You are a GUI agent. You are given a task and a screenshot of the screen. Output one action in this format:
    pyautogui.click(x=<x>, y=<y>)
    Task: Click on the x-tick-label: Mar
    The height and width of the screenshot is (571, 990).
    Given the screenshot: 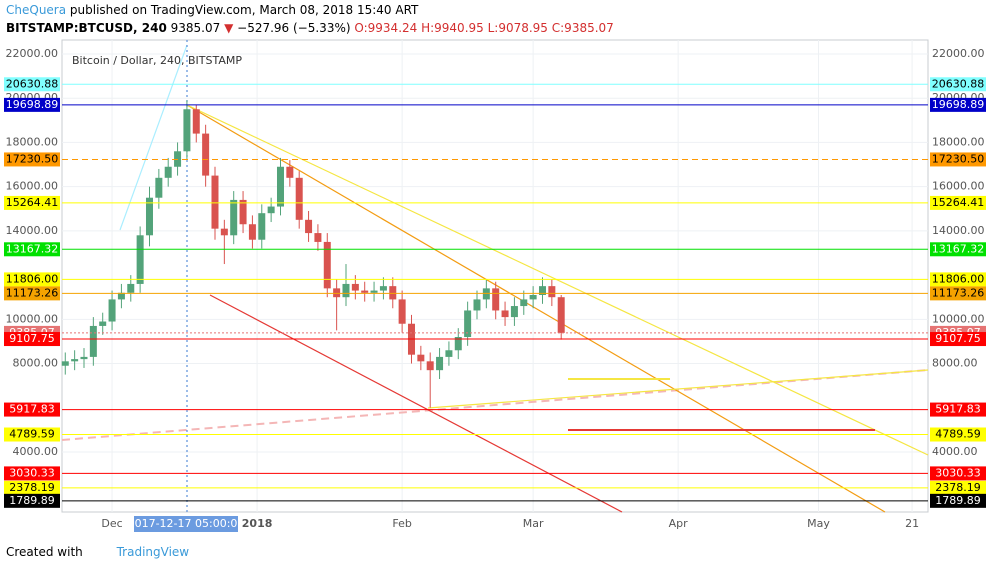 What is the action you would take?
    pyautogui.click(x=533, y=523)
    